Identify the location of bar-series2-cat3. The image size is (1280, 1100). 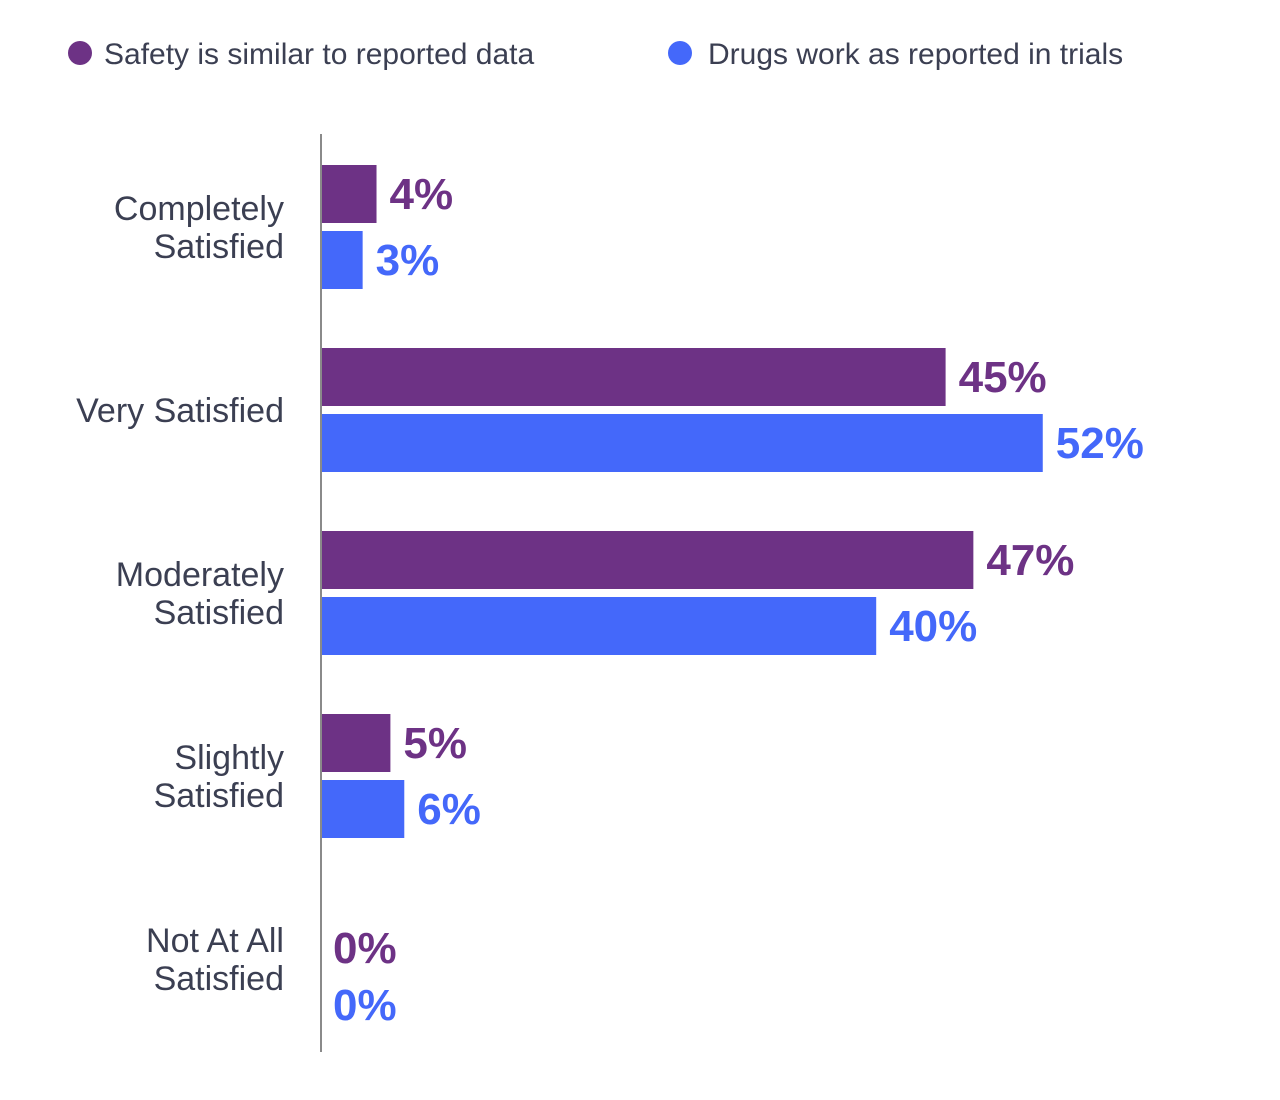
(599, 626).